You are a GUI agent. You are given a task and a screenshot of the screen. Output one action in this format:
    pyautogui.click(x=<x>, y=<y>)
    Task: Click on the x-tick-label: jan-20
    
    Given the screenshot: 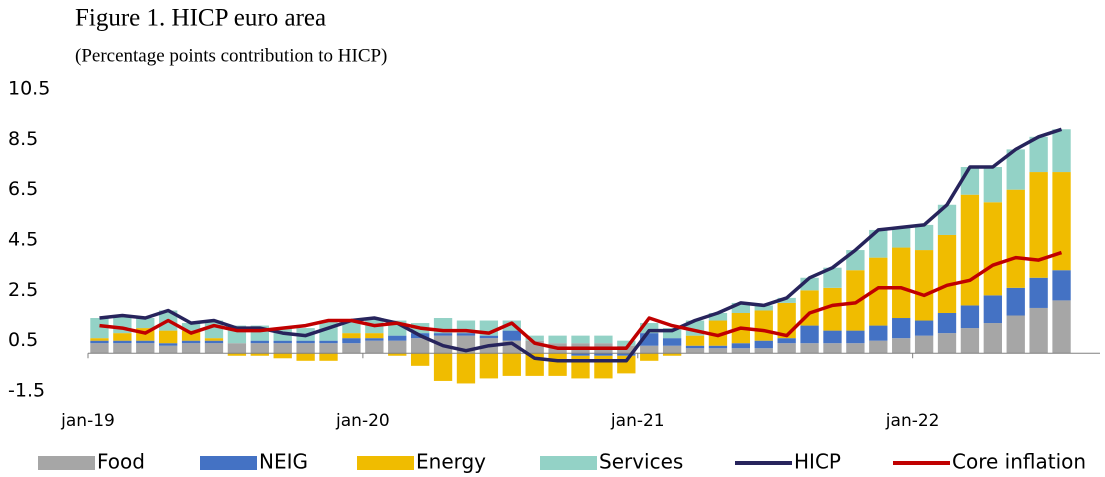 What is the action you would take?
    pyautogui.click(x=362, y=421)
    